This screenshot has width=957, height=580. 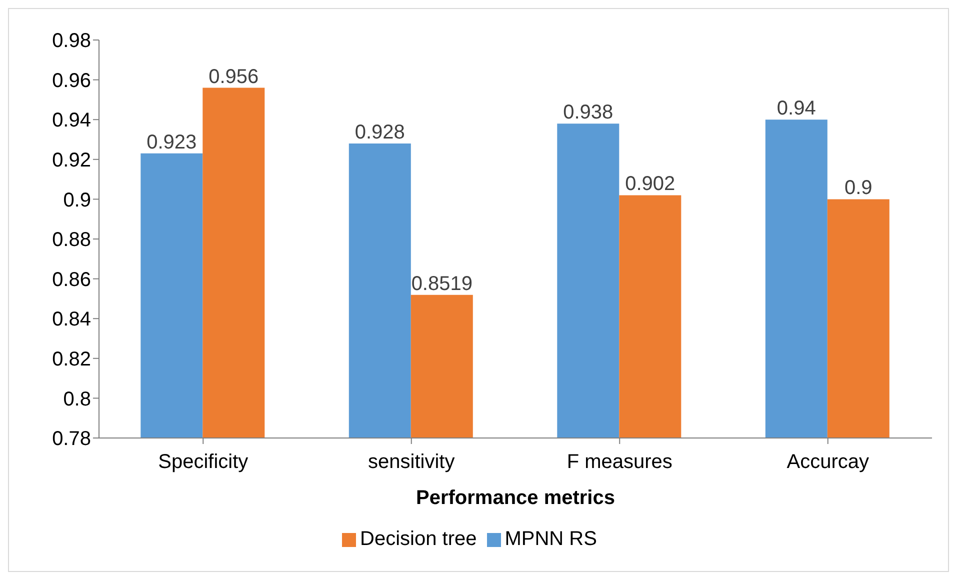 What do you see at coordinates (171, 142) in the screenshot?
I see `data-label: 0.923` at bounding box center [171, 142].